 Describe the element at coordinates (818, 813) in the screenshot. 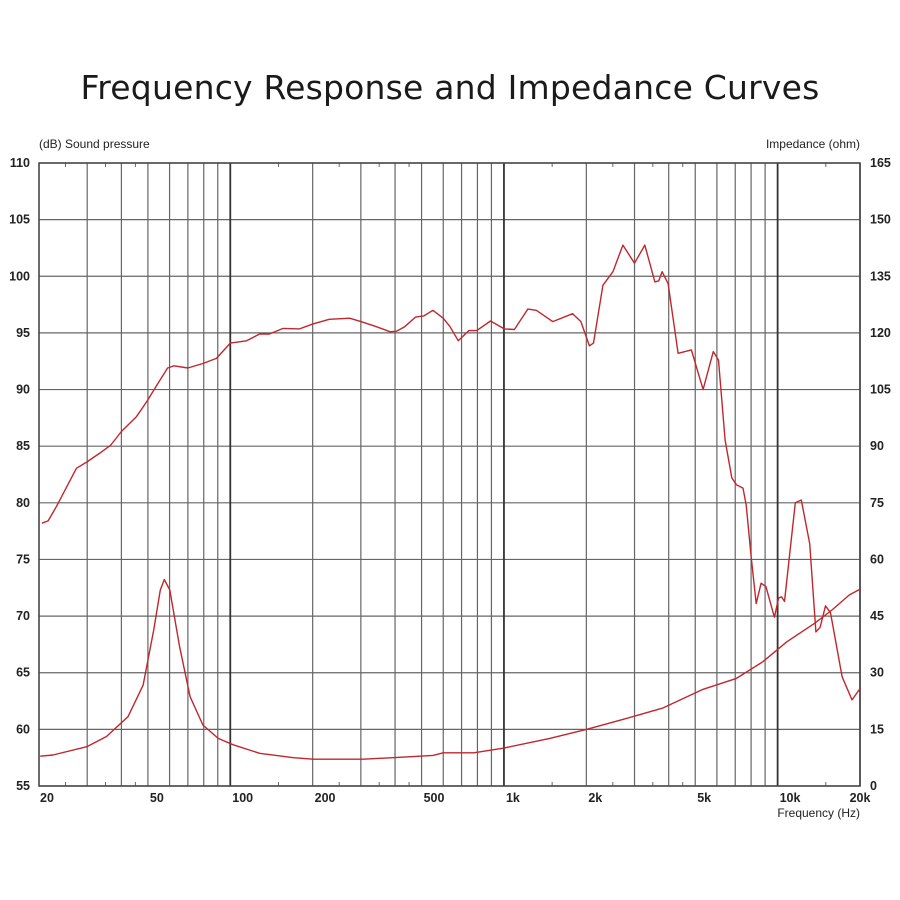

I see `x-axis-label: Frequency (Hz)` at that location.